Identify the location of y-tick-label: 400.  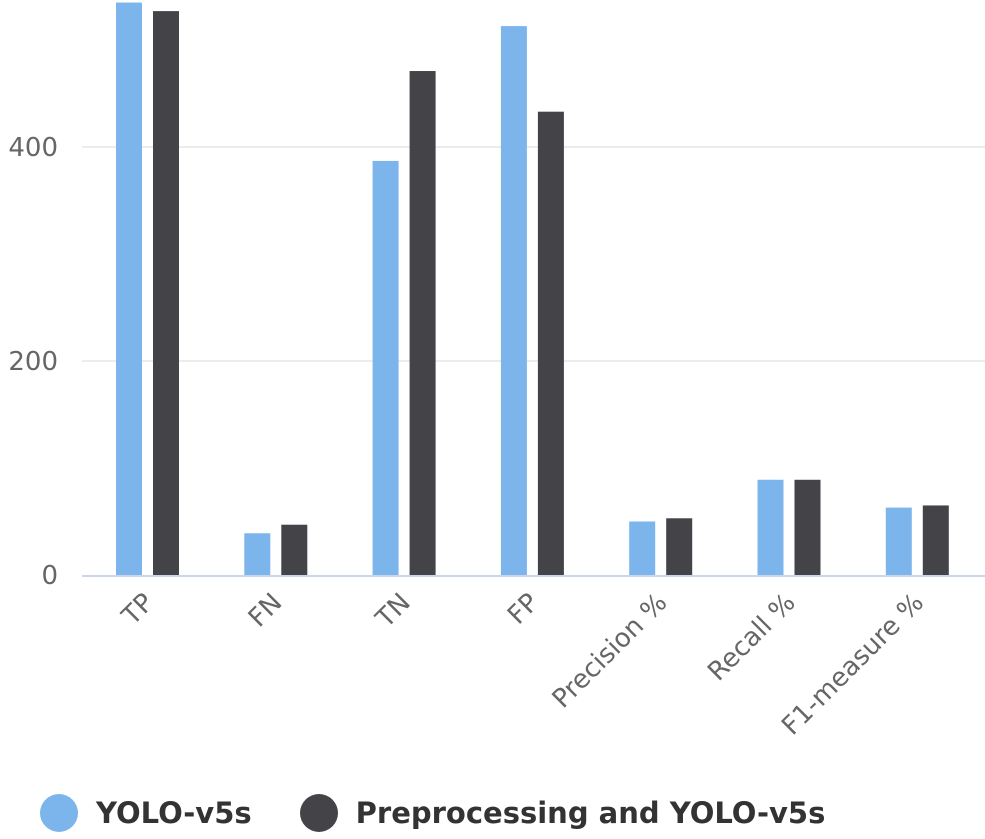
(33, 148).